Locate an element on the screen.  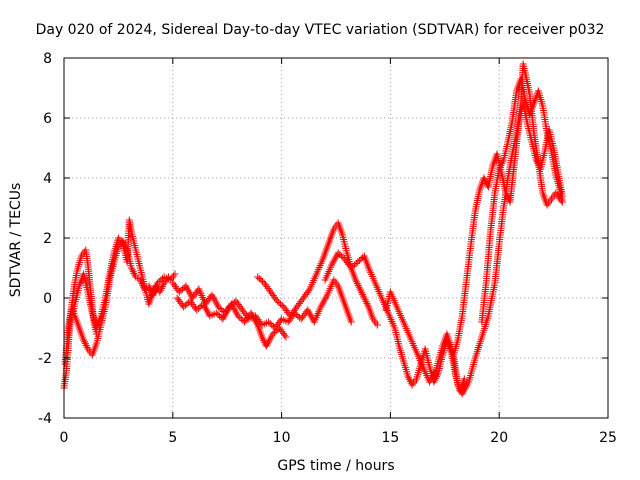
y-tick-label: -4 is located at coordinates (45, 419).